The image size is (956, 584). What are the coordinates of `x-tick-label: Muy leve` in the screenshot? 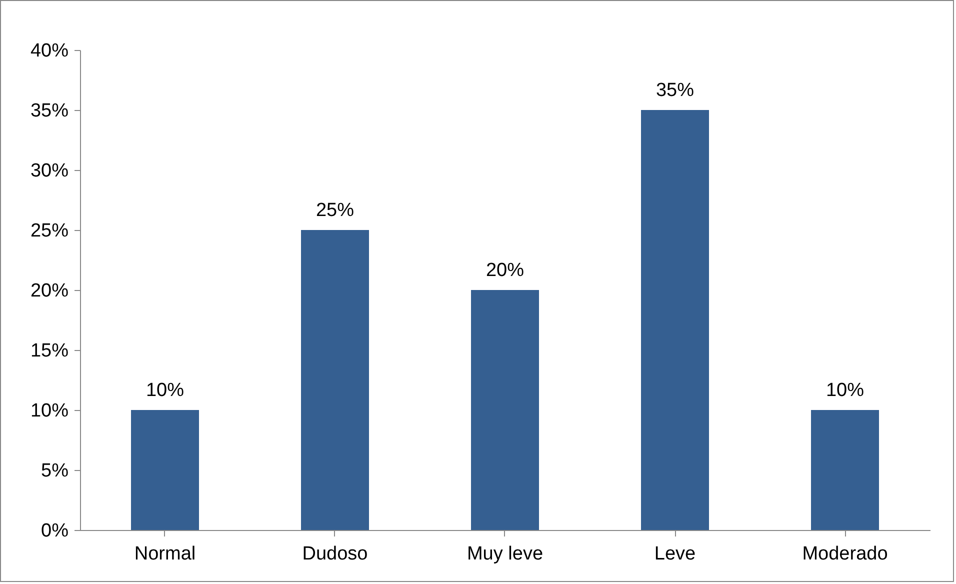 It's located at (505, 554).